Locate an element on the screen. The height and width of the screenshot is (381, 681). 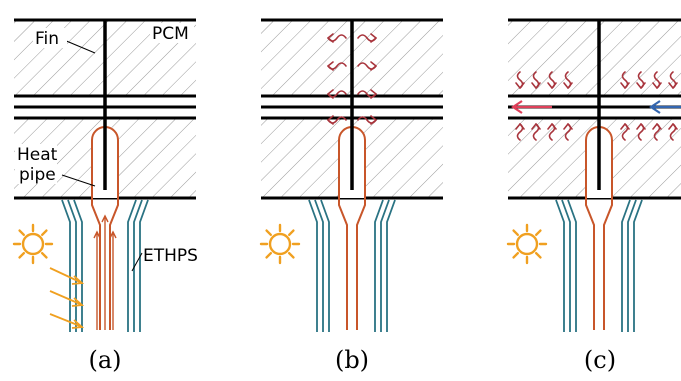
pcm-block-upper is located at coordinates (594, 58).